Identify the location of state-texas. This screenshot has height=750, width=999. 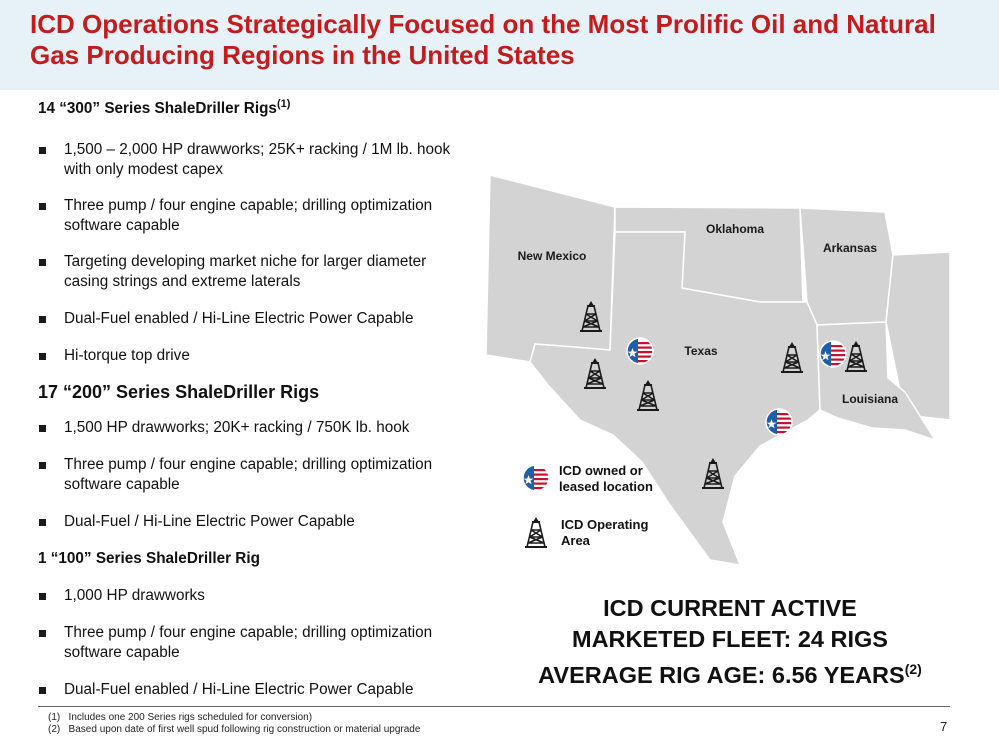
(675, 398).